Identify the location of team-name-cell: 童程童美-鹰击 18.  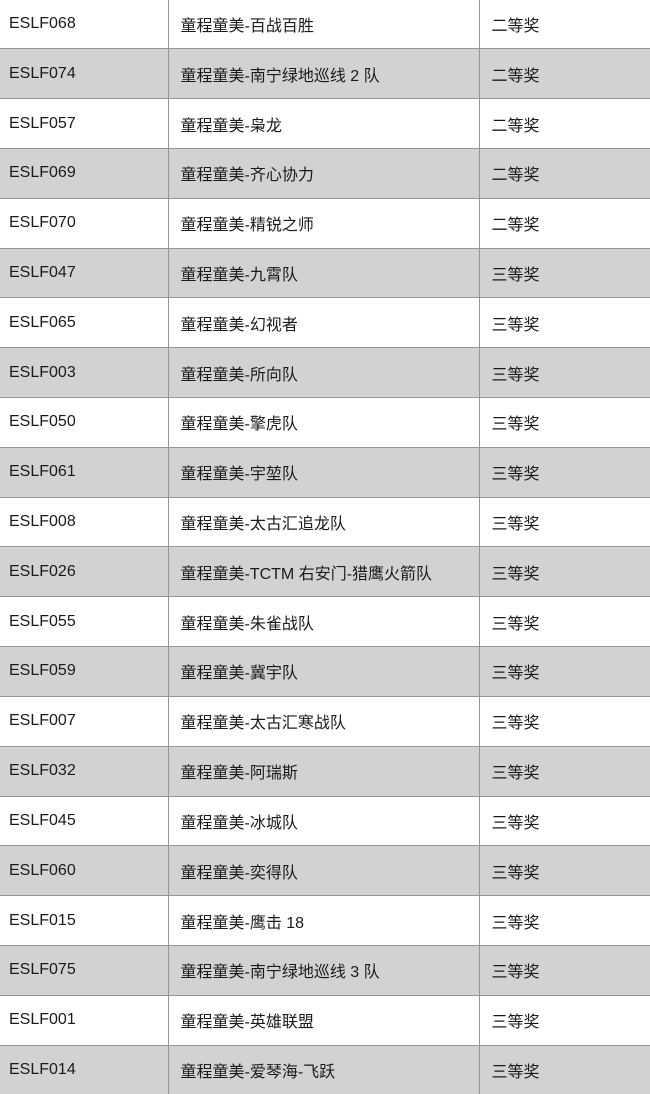
(323, 920).